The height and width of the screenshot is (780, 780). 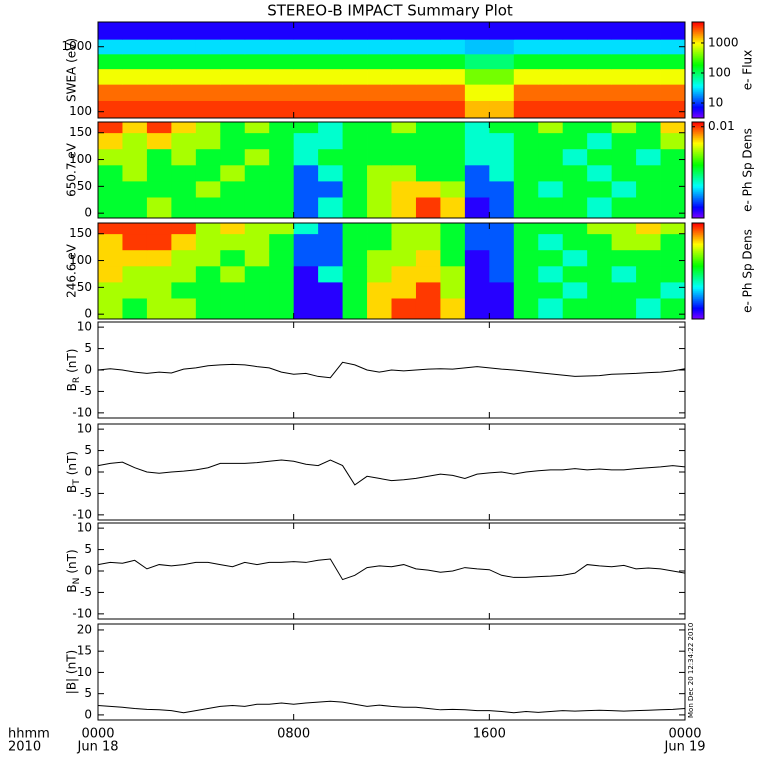 I want to click on y-axis-label-unit: (nT), so click(x=72, y=361).